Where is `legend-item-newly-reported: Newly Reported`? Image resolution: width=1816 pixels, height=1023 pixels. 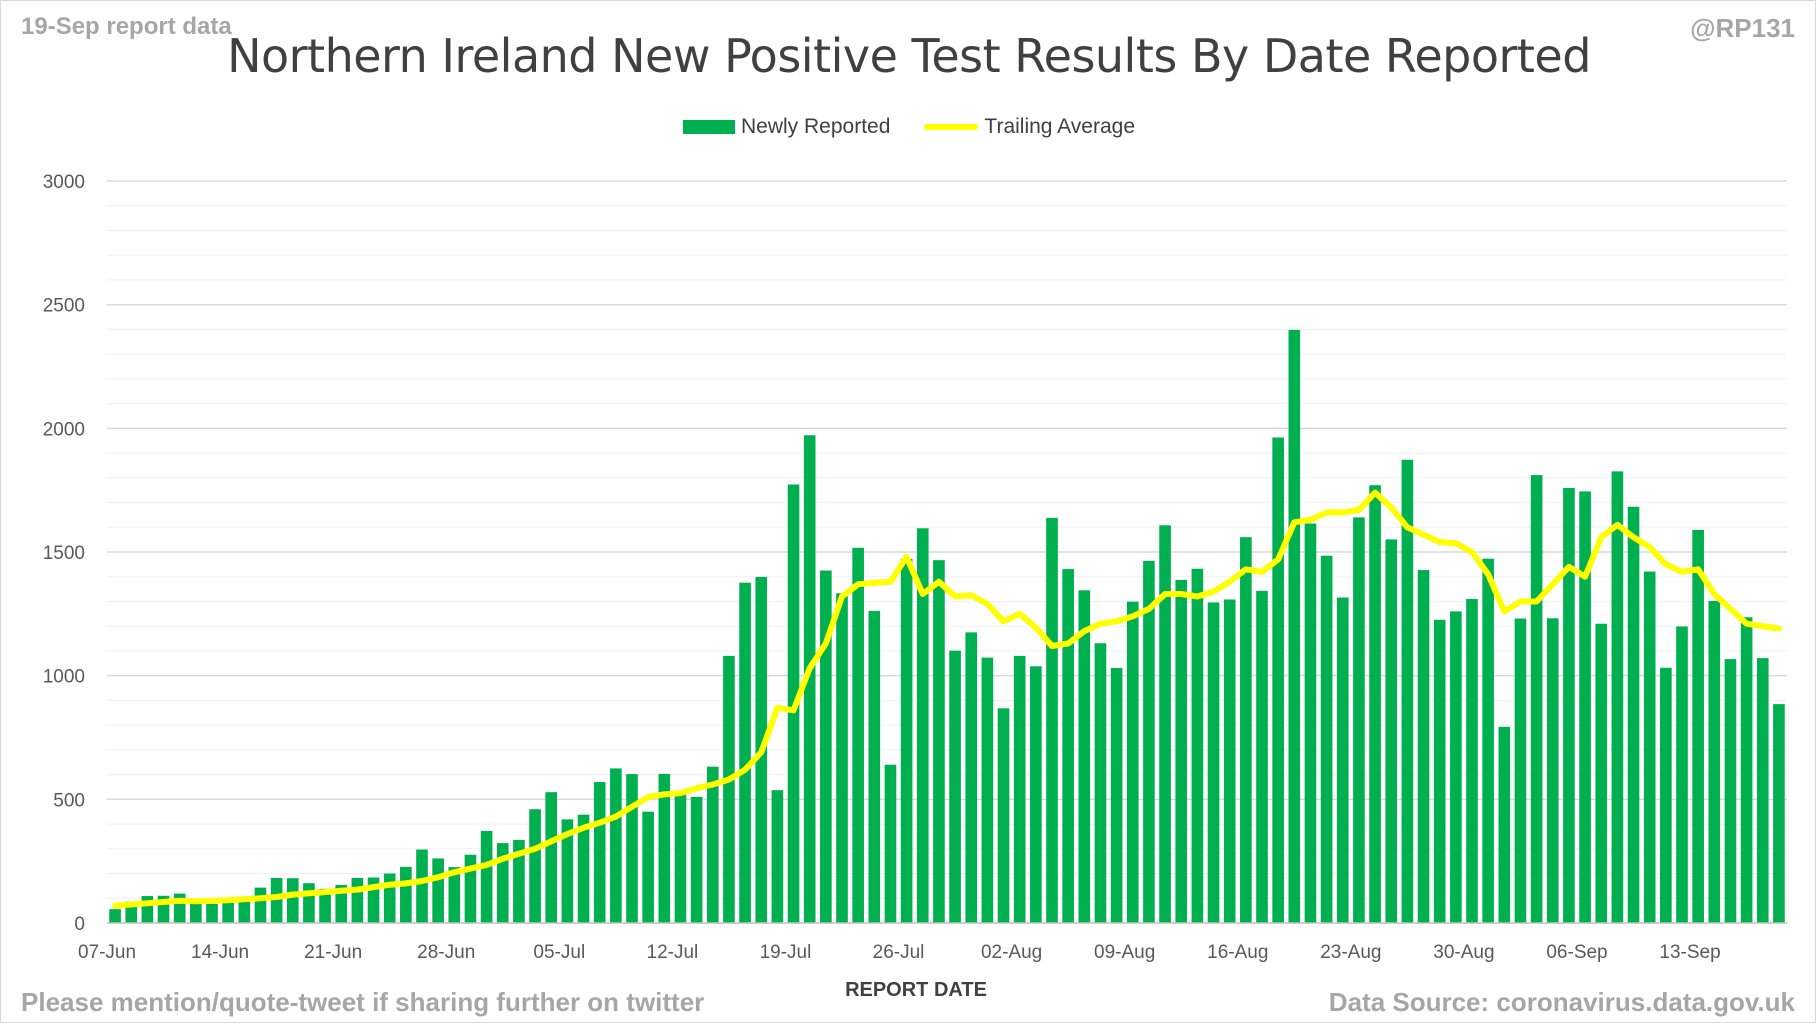
legend-item-newly-reported: Newly Reported is located at coordinates (786, 127).